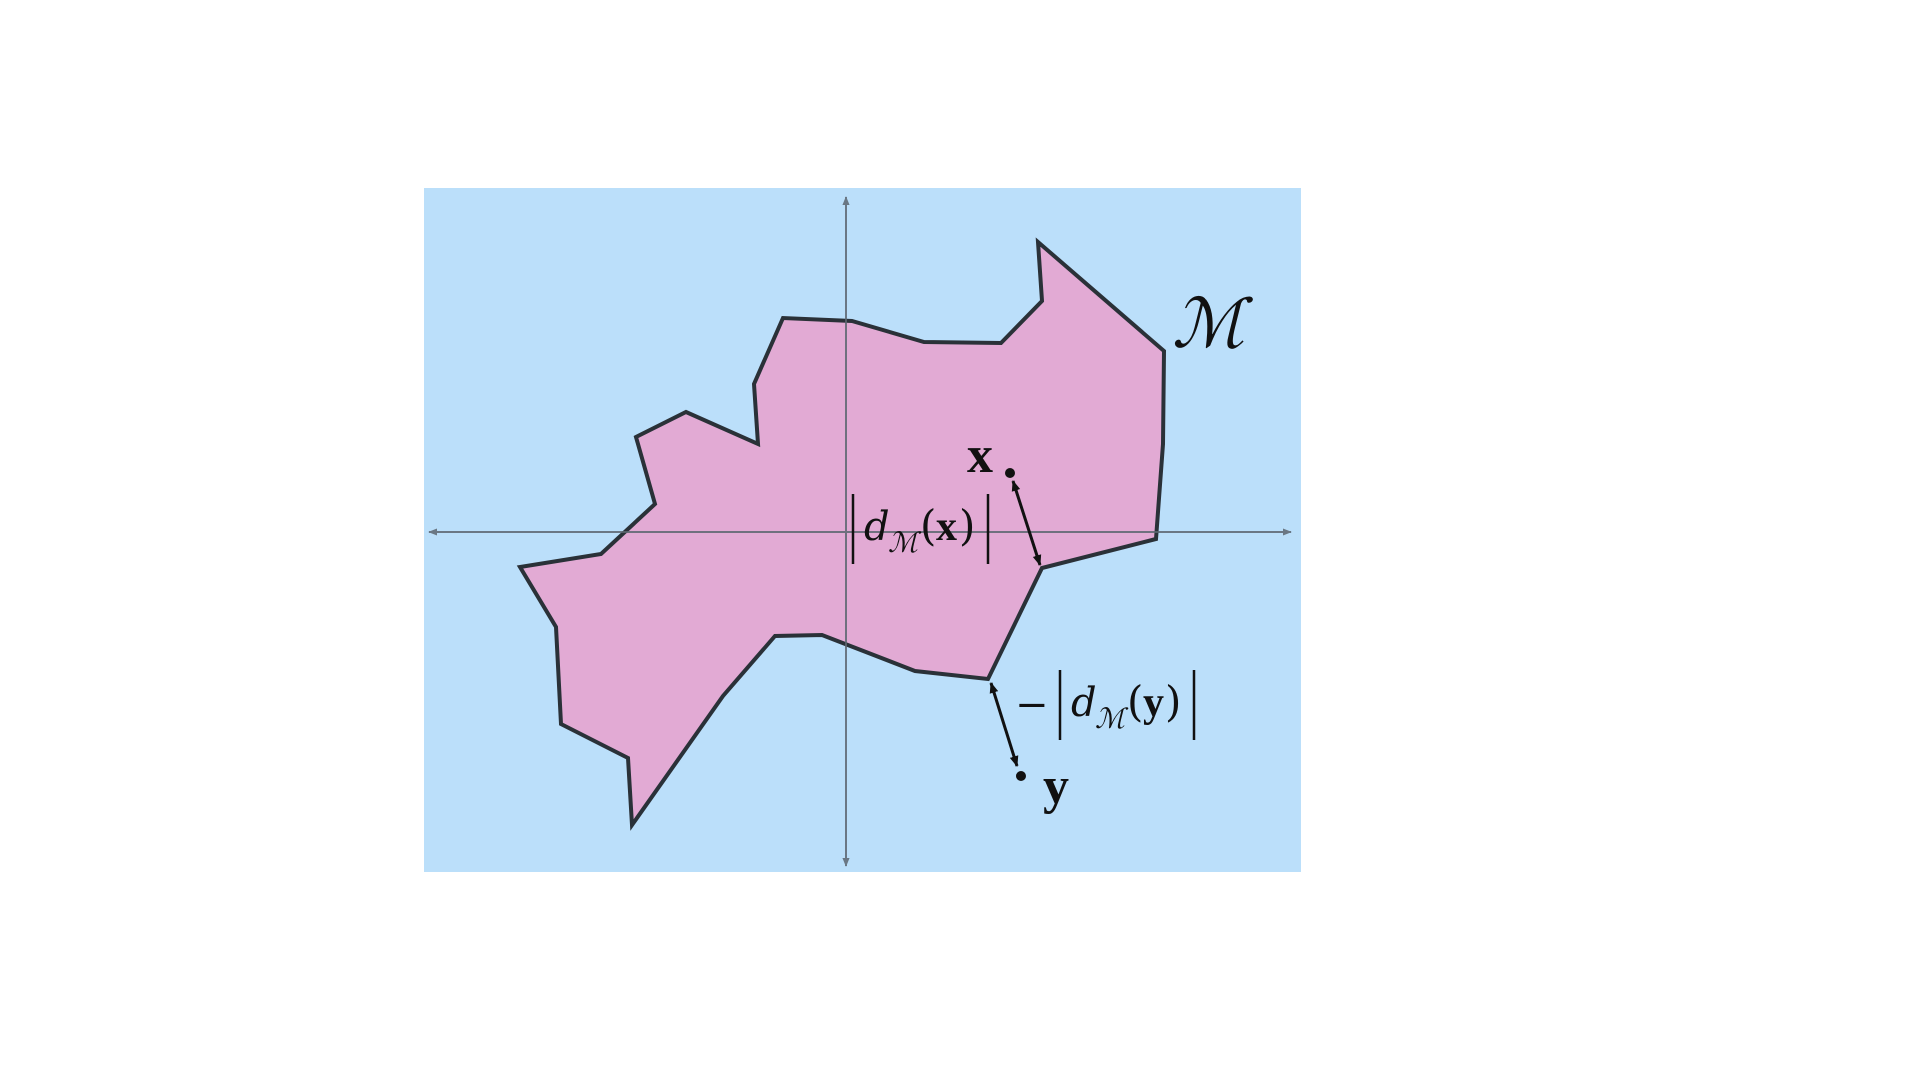 The width and height of the screenshot is (1920, 1080). Describe the element at coordinates (1004, 724) in the screenshot. I see `distance-arrow-y-icon` at that location.